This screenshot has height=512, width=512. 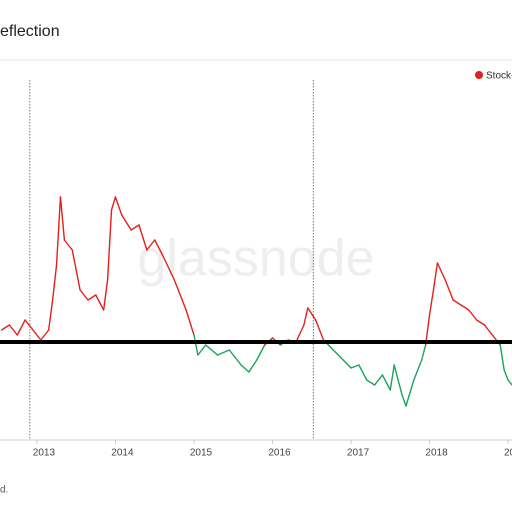 I want to click on x-tick-label: 2015, so click(x=201, y=453).